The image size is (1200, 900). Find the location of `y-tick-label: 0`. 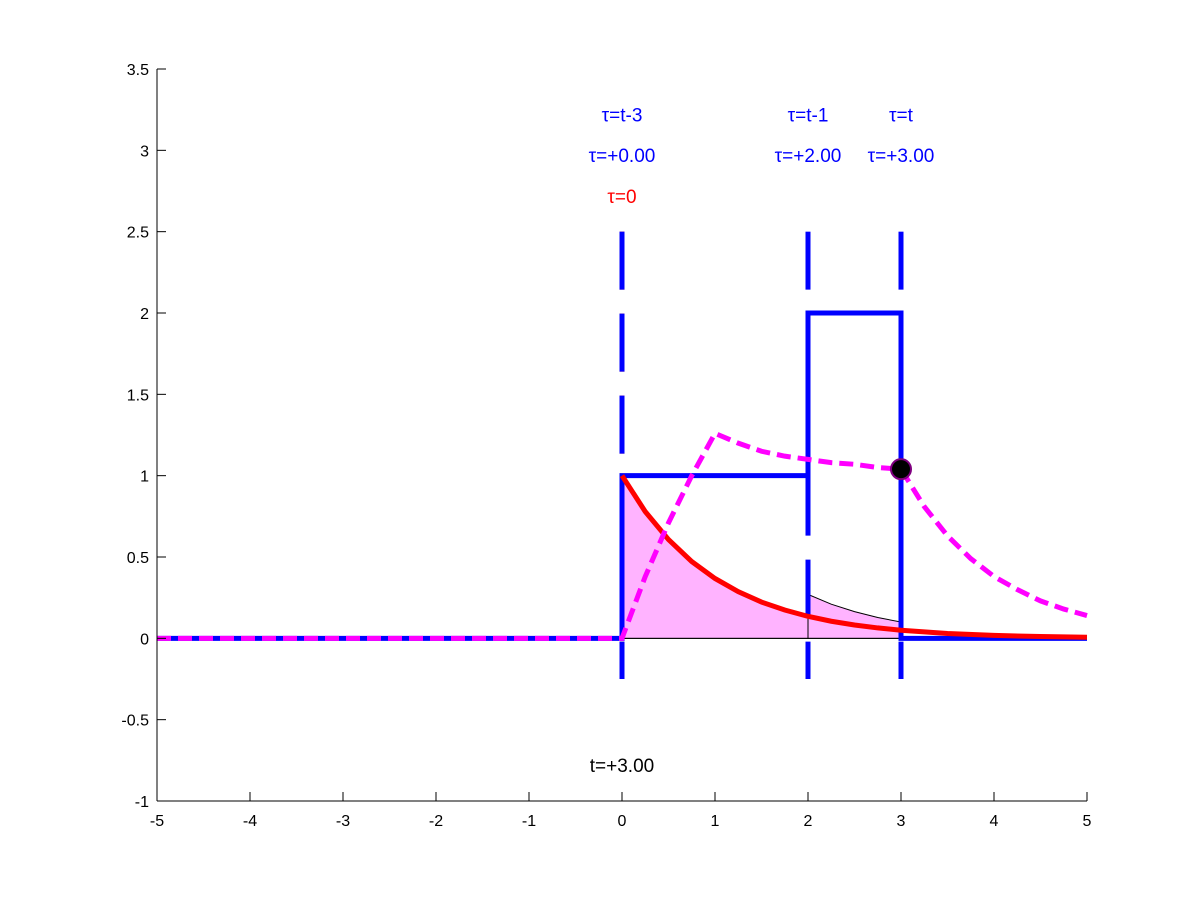

y-tick-label: 0 is located at coordinates (144, 639).